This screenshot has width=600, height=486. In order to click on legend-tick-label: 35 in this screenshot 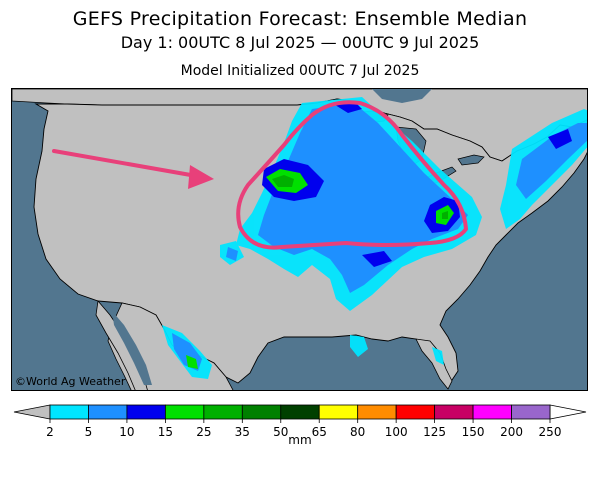, I will do `click(242, 432)`.